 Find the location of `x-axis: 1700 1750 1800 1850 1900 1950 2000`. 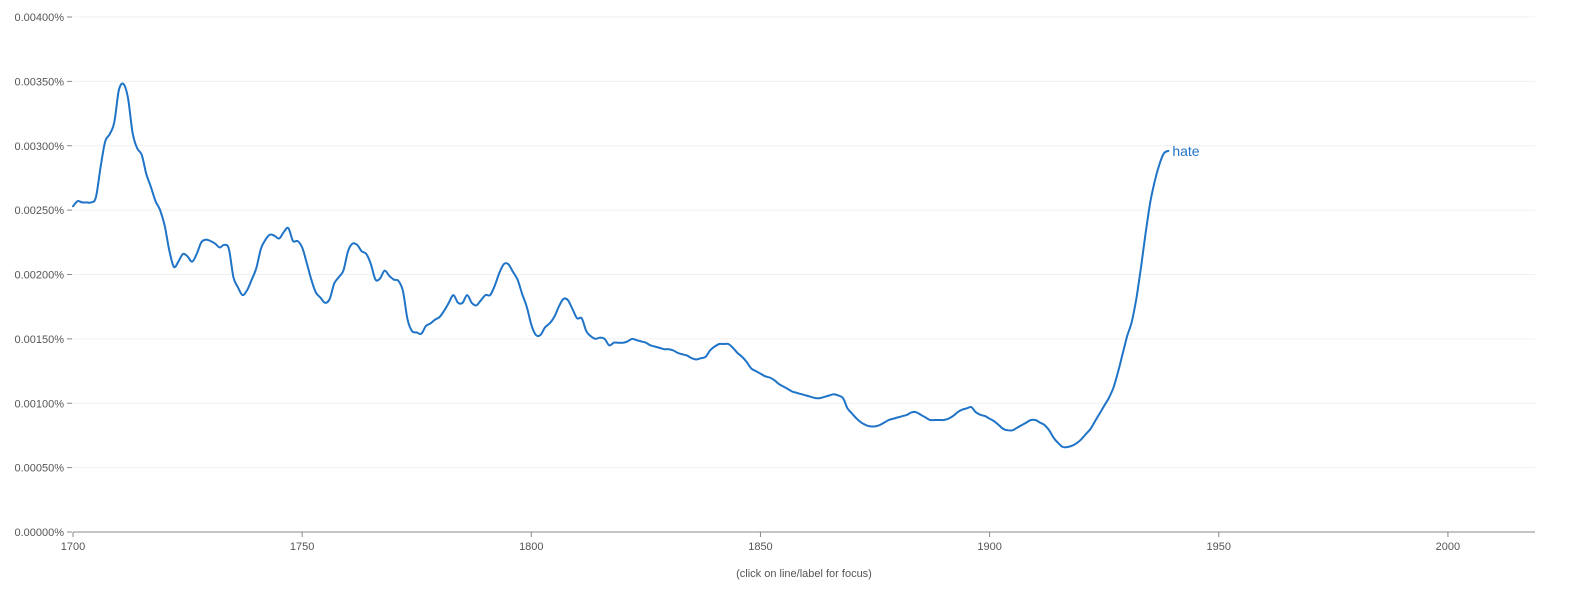

x-axis: 1700 1750 1800 1850 1900 1950 2000 is located at coordinates (798, 542).